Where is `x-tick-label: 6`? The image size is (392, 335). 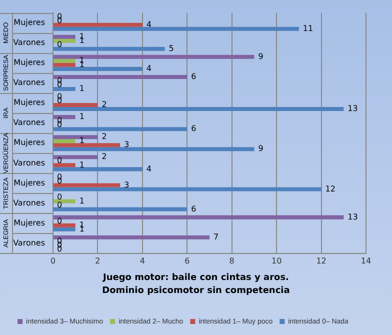 x-tick-label: 6 is located at coordinates (187, 261).